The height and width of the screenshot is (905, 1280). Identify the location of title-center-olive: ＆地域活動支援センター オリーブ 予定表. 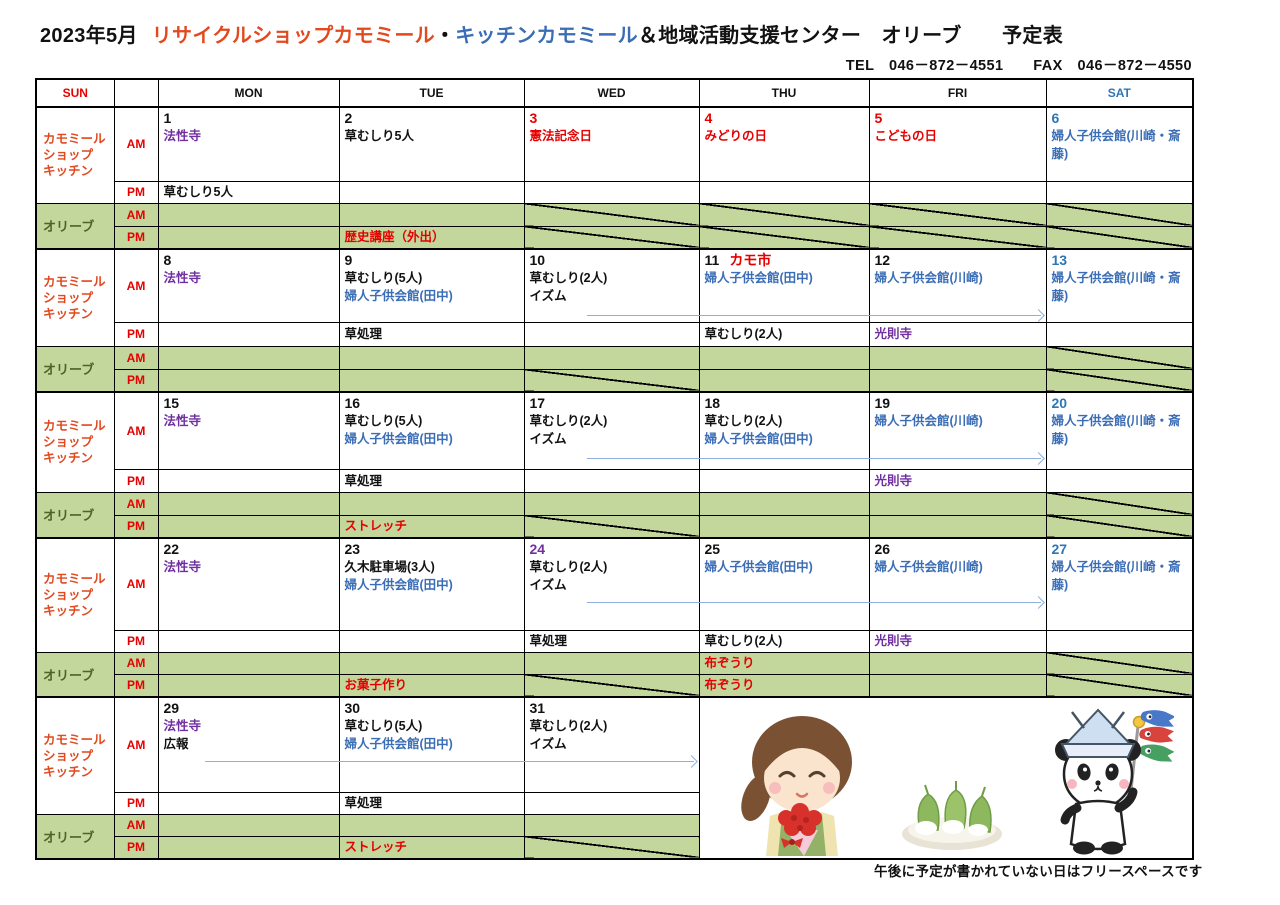
(850, 36).